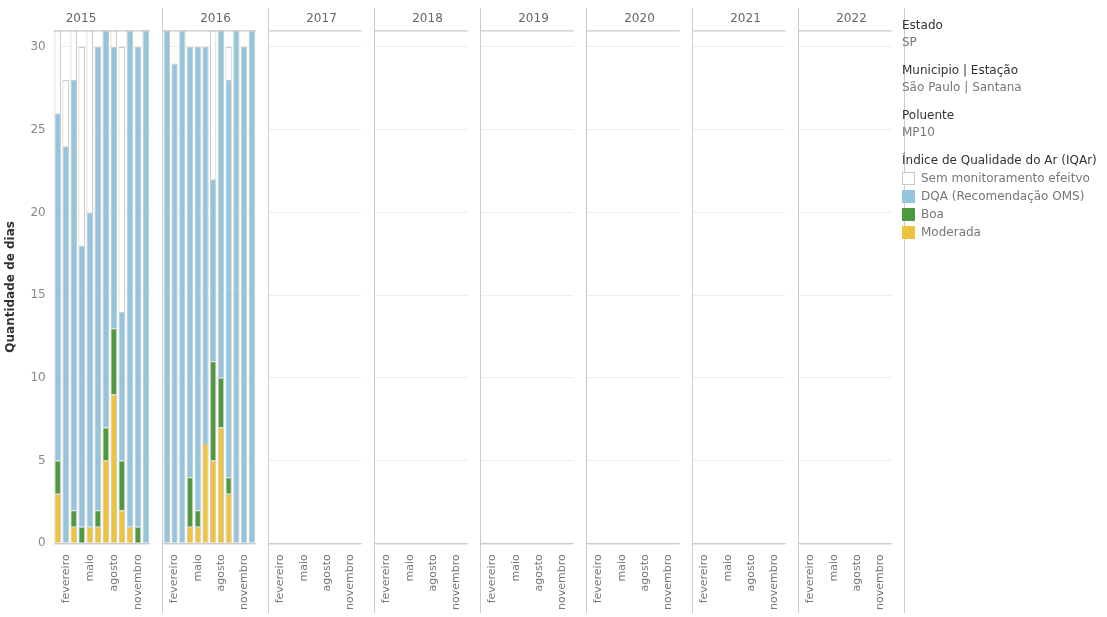  Describe the element at coordinates (321, 18) in the screenshot. I see `chart-title: 2017` at that location.